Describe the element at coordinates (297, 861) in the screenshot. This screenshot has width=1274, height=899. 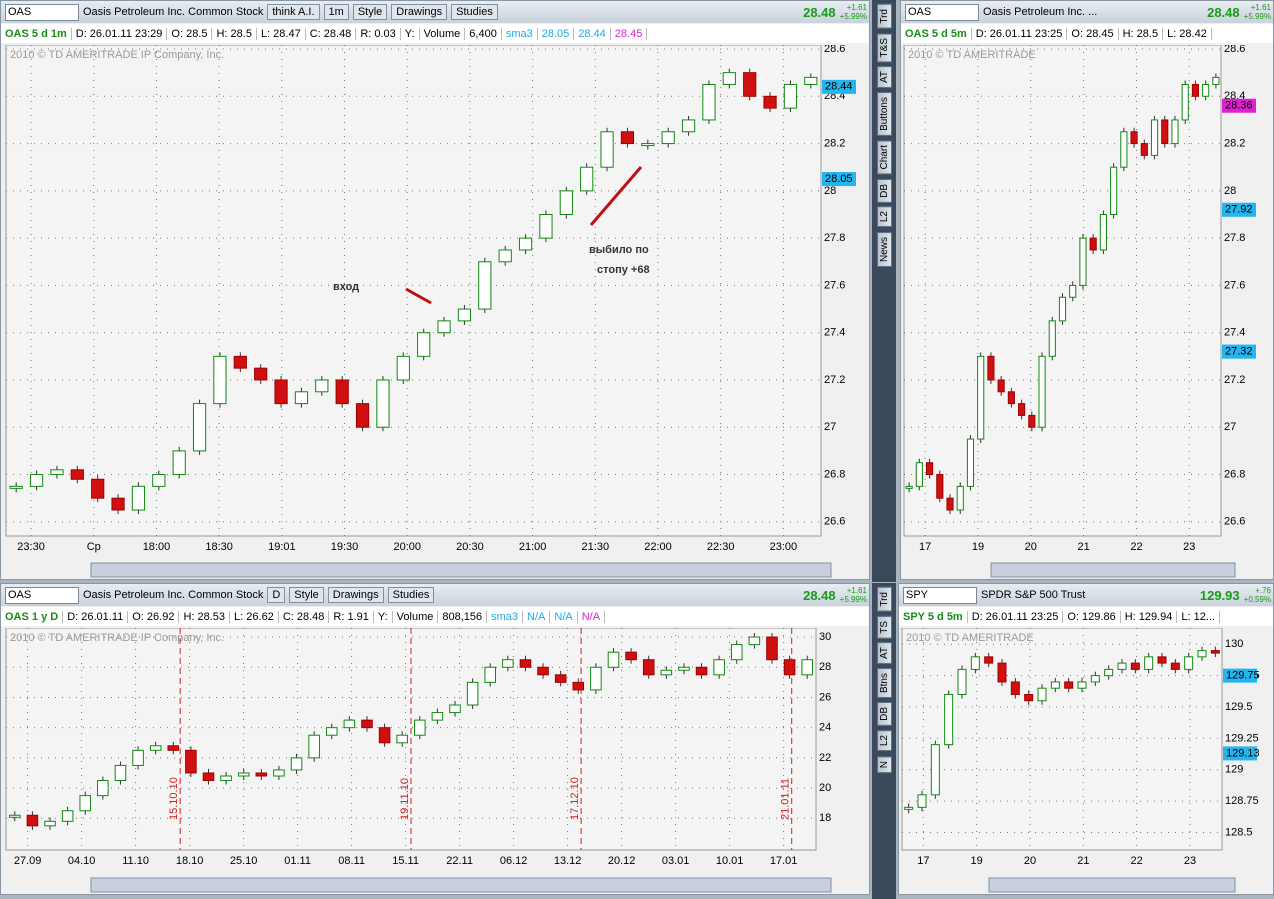
I see `x-tick-label: 01.11` at that location.